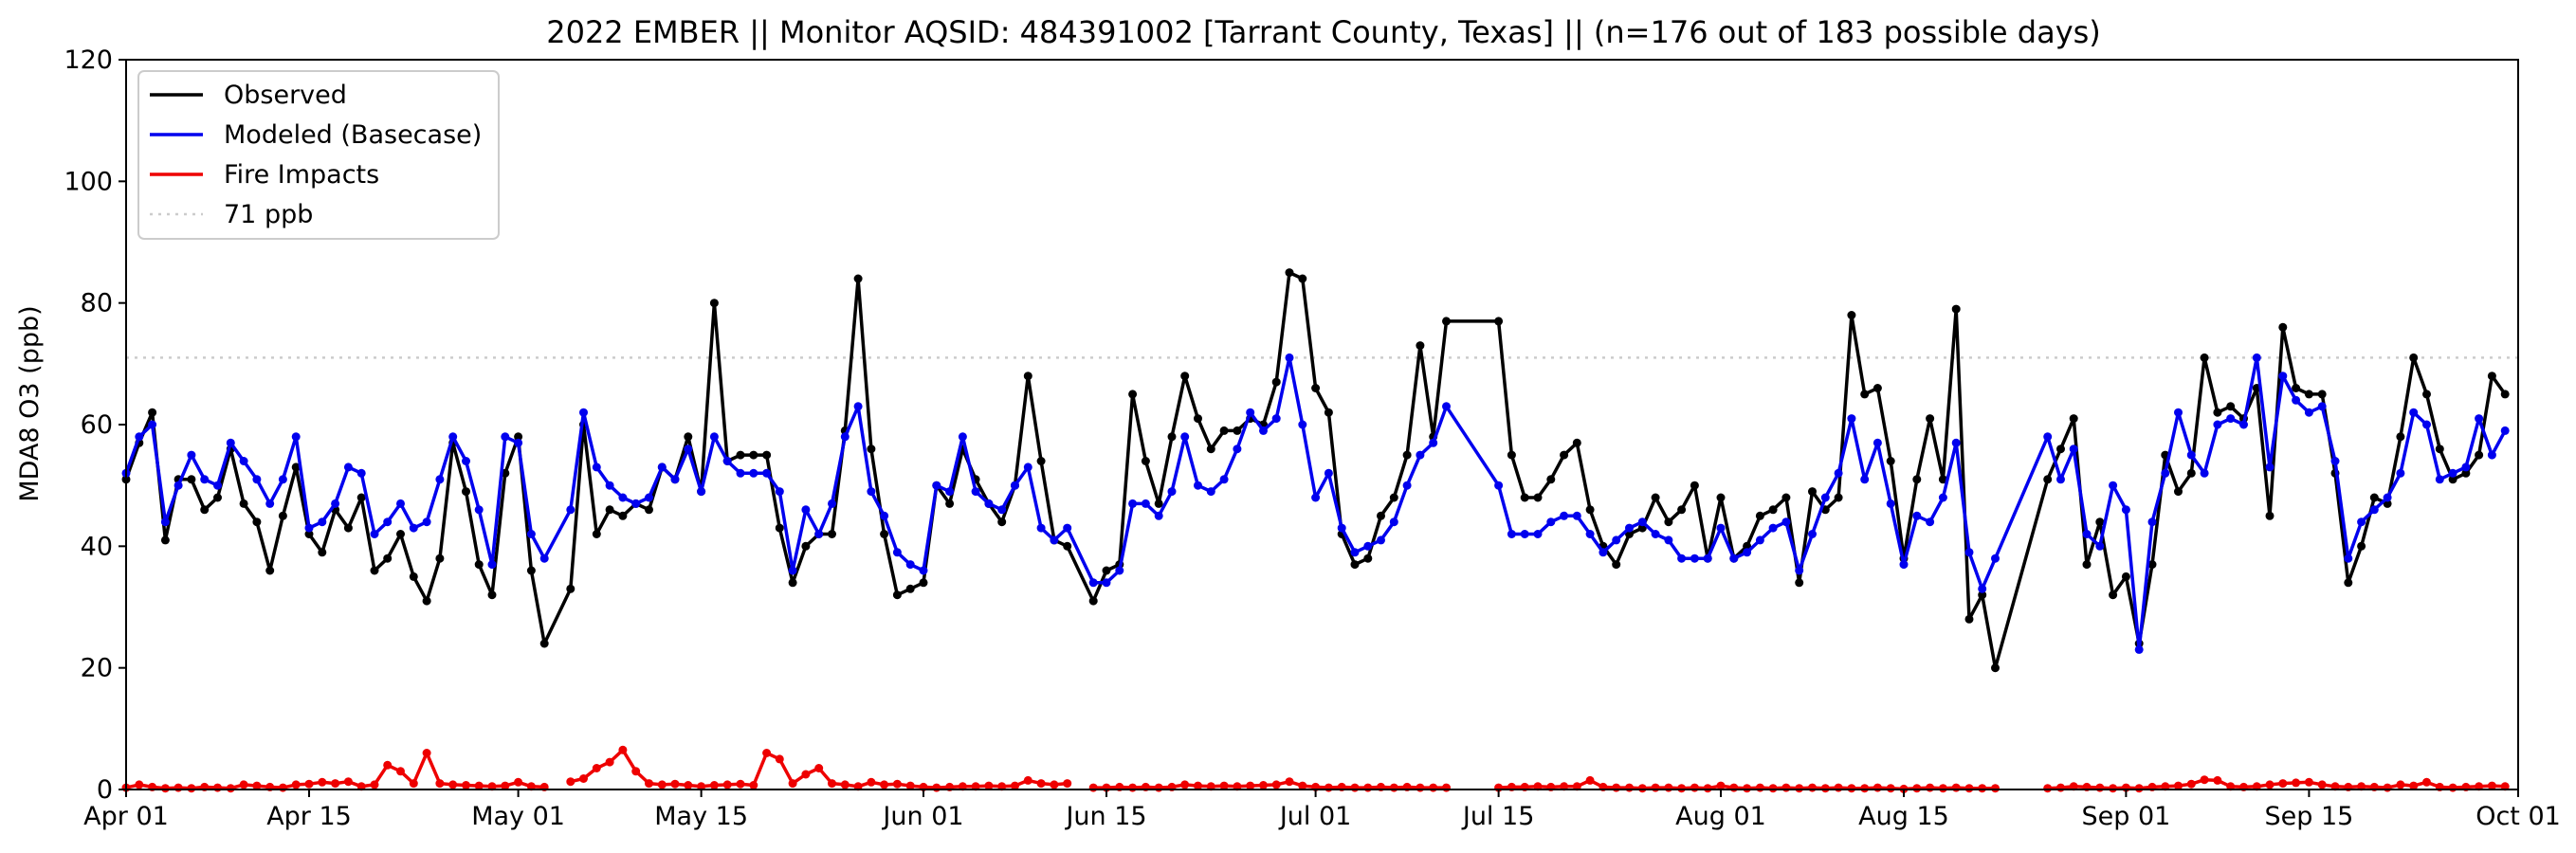  Describe the element at coordinates (309, 816) in the screenshot. I see `x-tick-label: Apr 15` at that location.